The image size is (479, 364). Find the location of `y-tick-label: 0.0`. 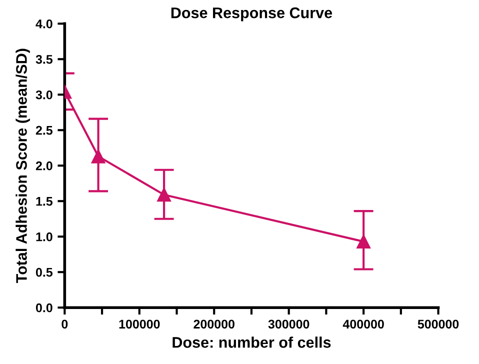

y-tick-label: 0.0 is located at coordinates (44, 307).